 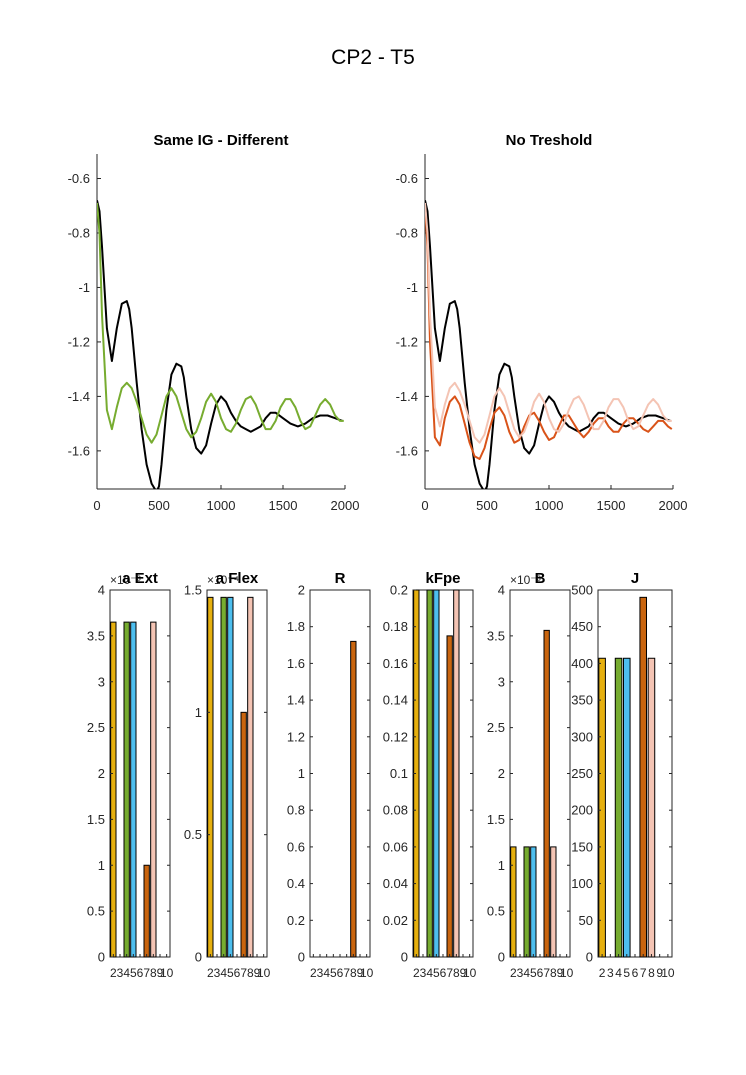 What do you see at coordinates (635, 578) in the screenshot?
I see `chart-title: J` at bounding box center [635, 578].